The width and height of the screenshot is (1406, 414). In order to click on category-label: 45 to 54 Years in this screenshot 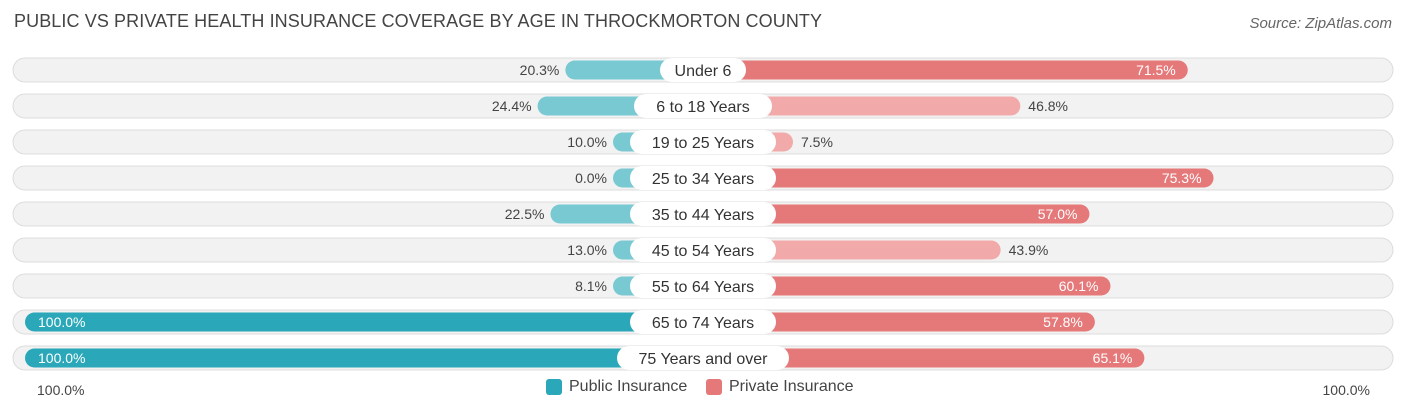, I will do `click(703, 251)`.